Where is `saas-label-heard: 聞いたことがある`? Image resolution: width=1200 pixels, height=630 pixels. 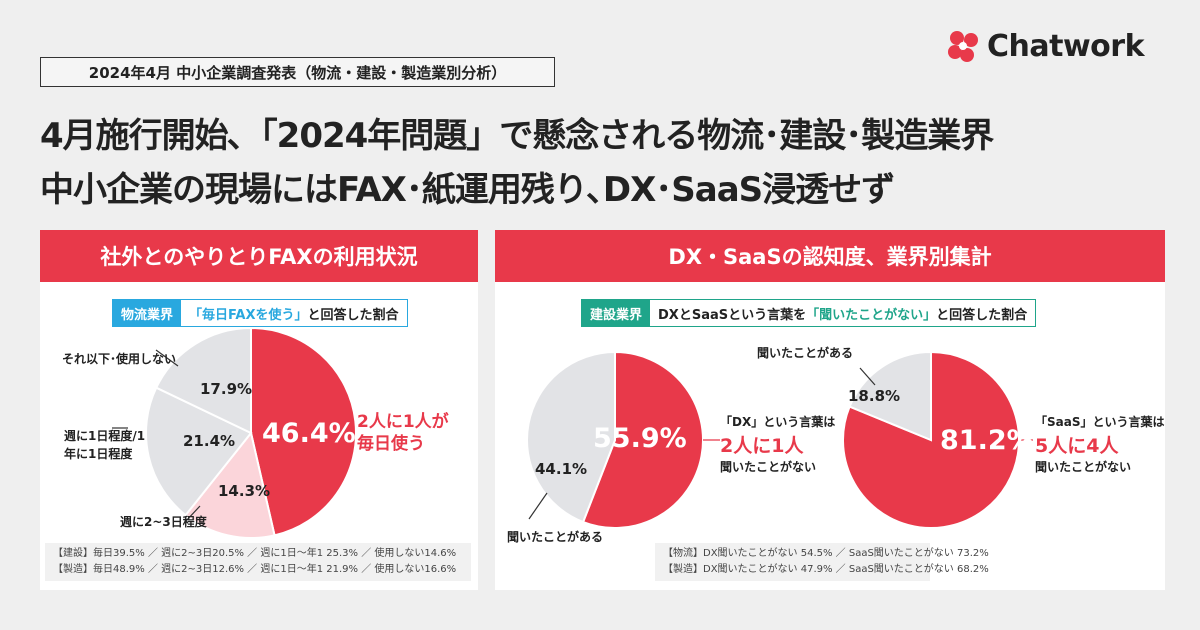
saas-label-heard: 聞いたことがある is located at coordinates (805, 353).